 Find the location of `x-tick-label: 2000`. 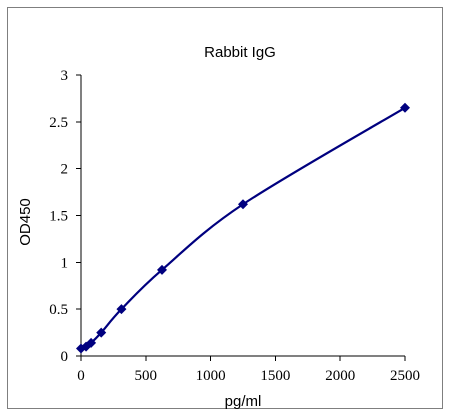

x-tick-label: 2000 is located at coordinates (340, 376).